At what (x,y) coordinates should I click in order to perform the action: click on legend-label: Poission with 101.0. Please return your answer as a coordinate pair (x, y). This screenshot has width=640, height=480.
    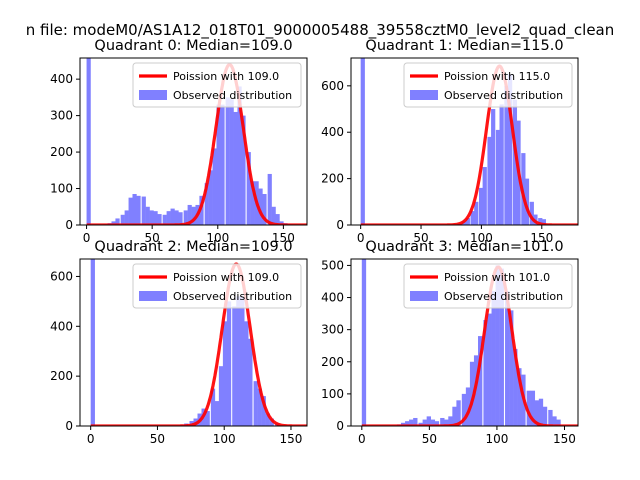
    Looking at the image, I should click on (497, 277).